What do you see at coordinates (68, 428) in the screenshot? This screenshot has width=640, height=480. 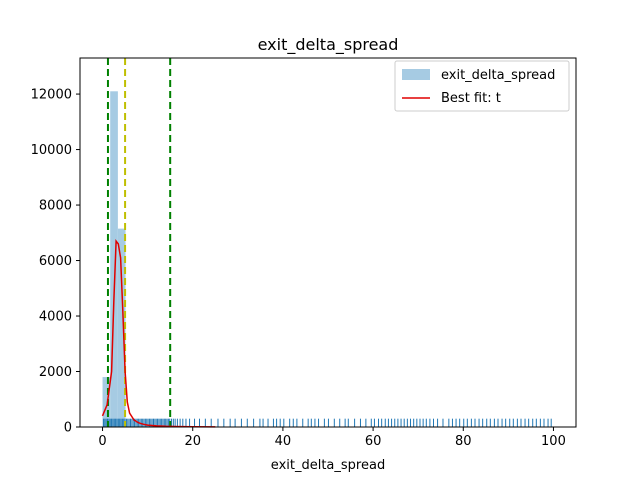 I see `y-tick-label: 0` at bounding box center [68, 428].